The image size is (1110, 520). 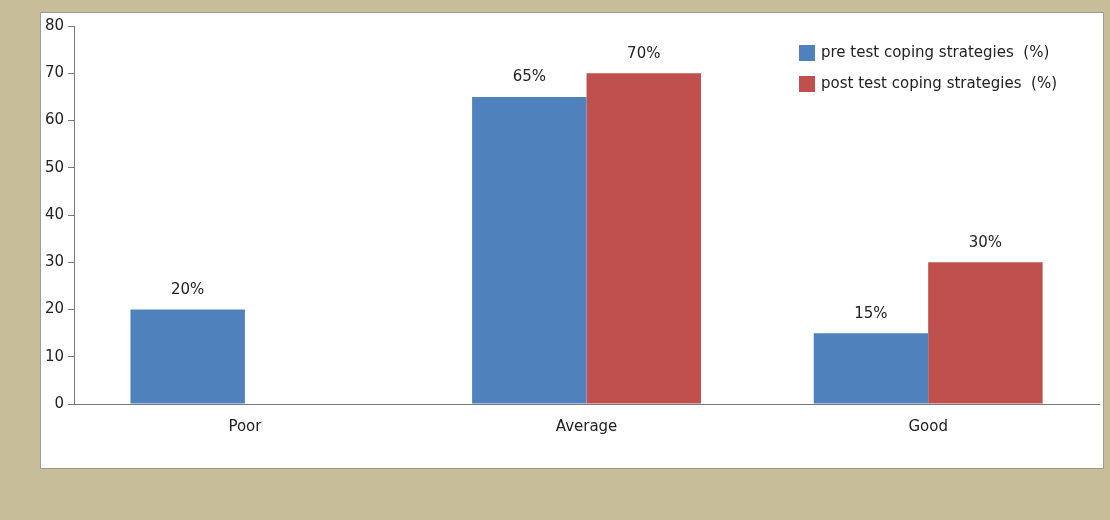 What do you see at coordinates (54, 213) in the screenshot?
I see `y-tick-label: 40` at bounding box center [54, 213].